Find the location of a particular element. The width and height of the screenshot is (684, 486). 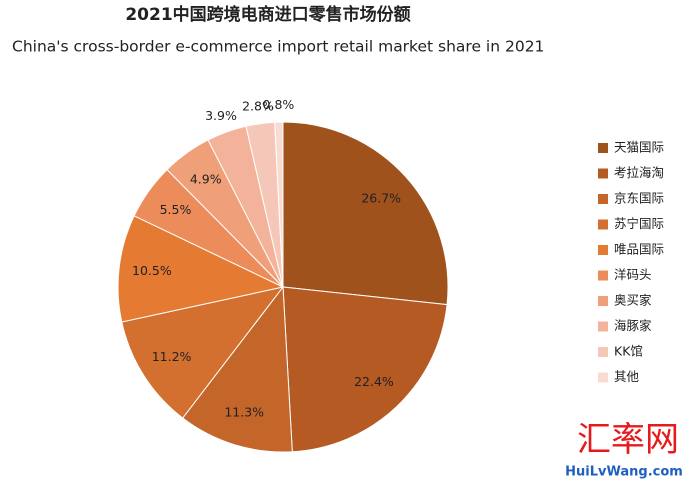

slice-label: 11.2% is located at coordinates (172, 356).